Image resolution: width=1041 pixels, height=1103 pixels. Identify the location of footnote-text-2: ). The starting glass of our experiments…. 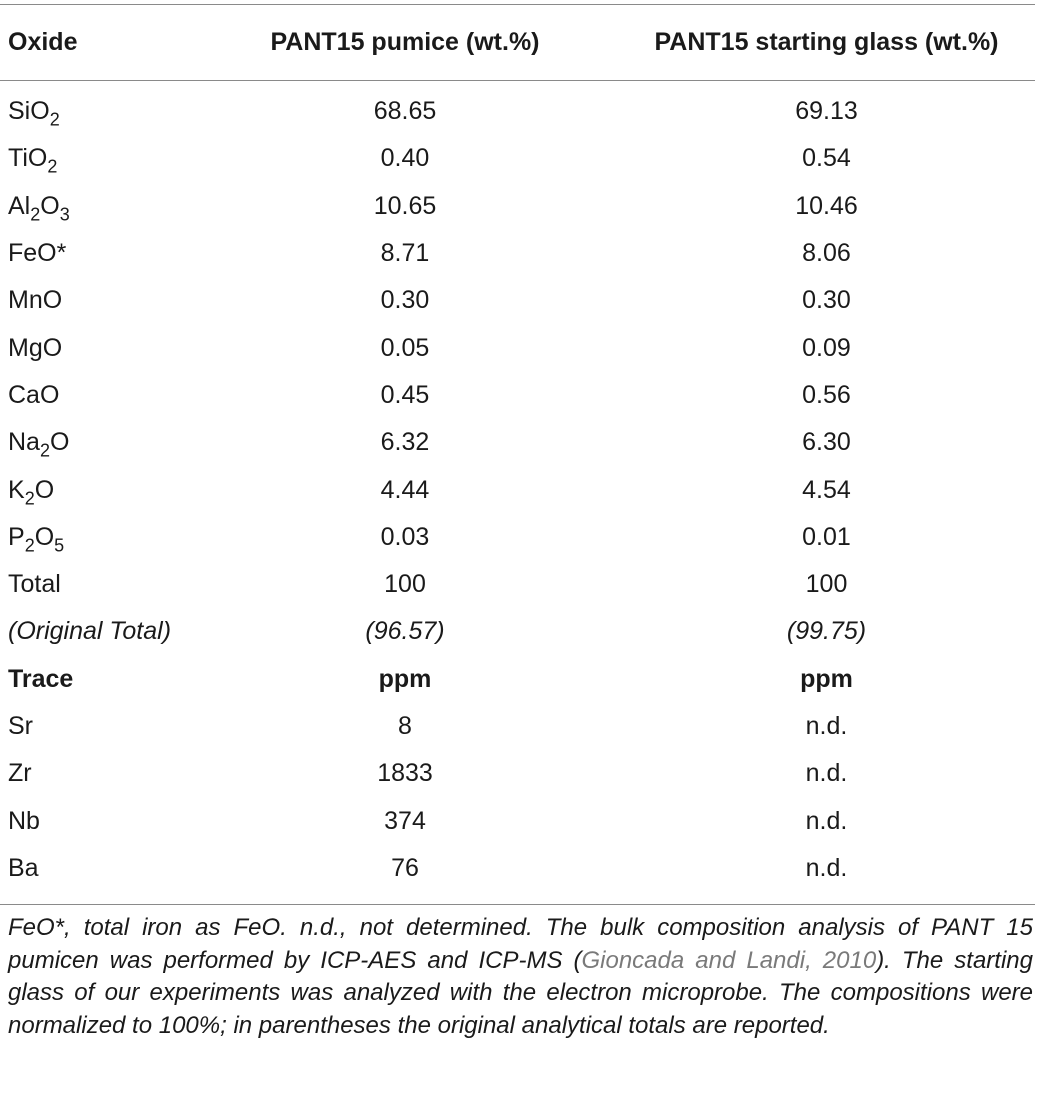
(520, 992).